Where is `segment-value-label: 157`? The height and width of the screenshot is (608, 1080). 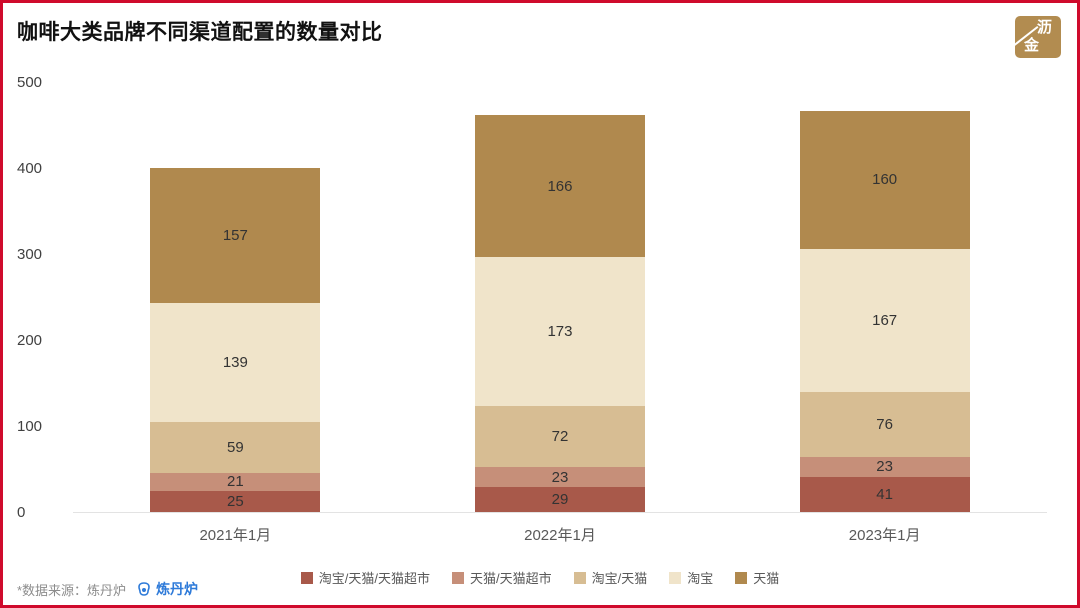 segment-value-label: 157 is located at coordinates (235, 235).